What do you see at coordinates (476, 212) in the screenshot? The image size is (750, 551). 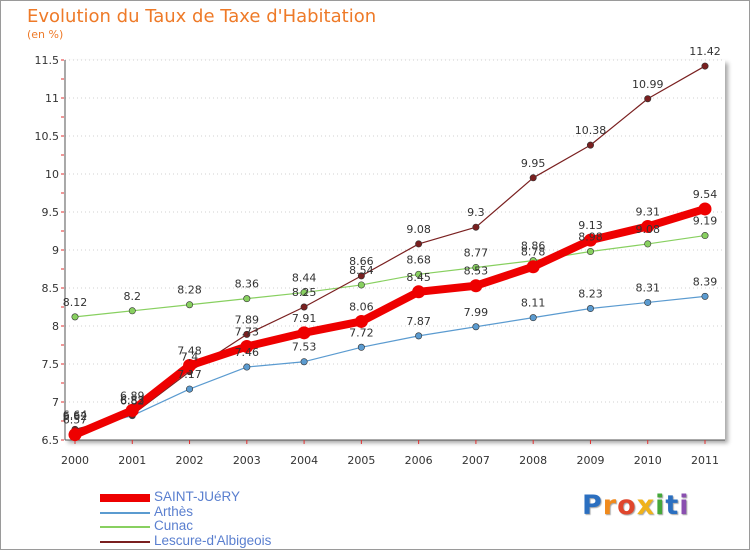 I see `data-label: 9.3` at bounding box center [476, 212].